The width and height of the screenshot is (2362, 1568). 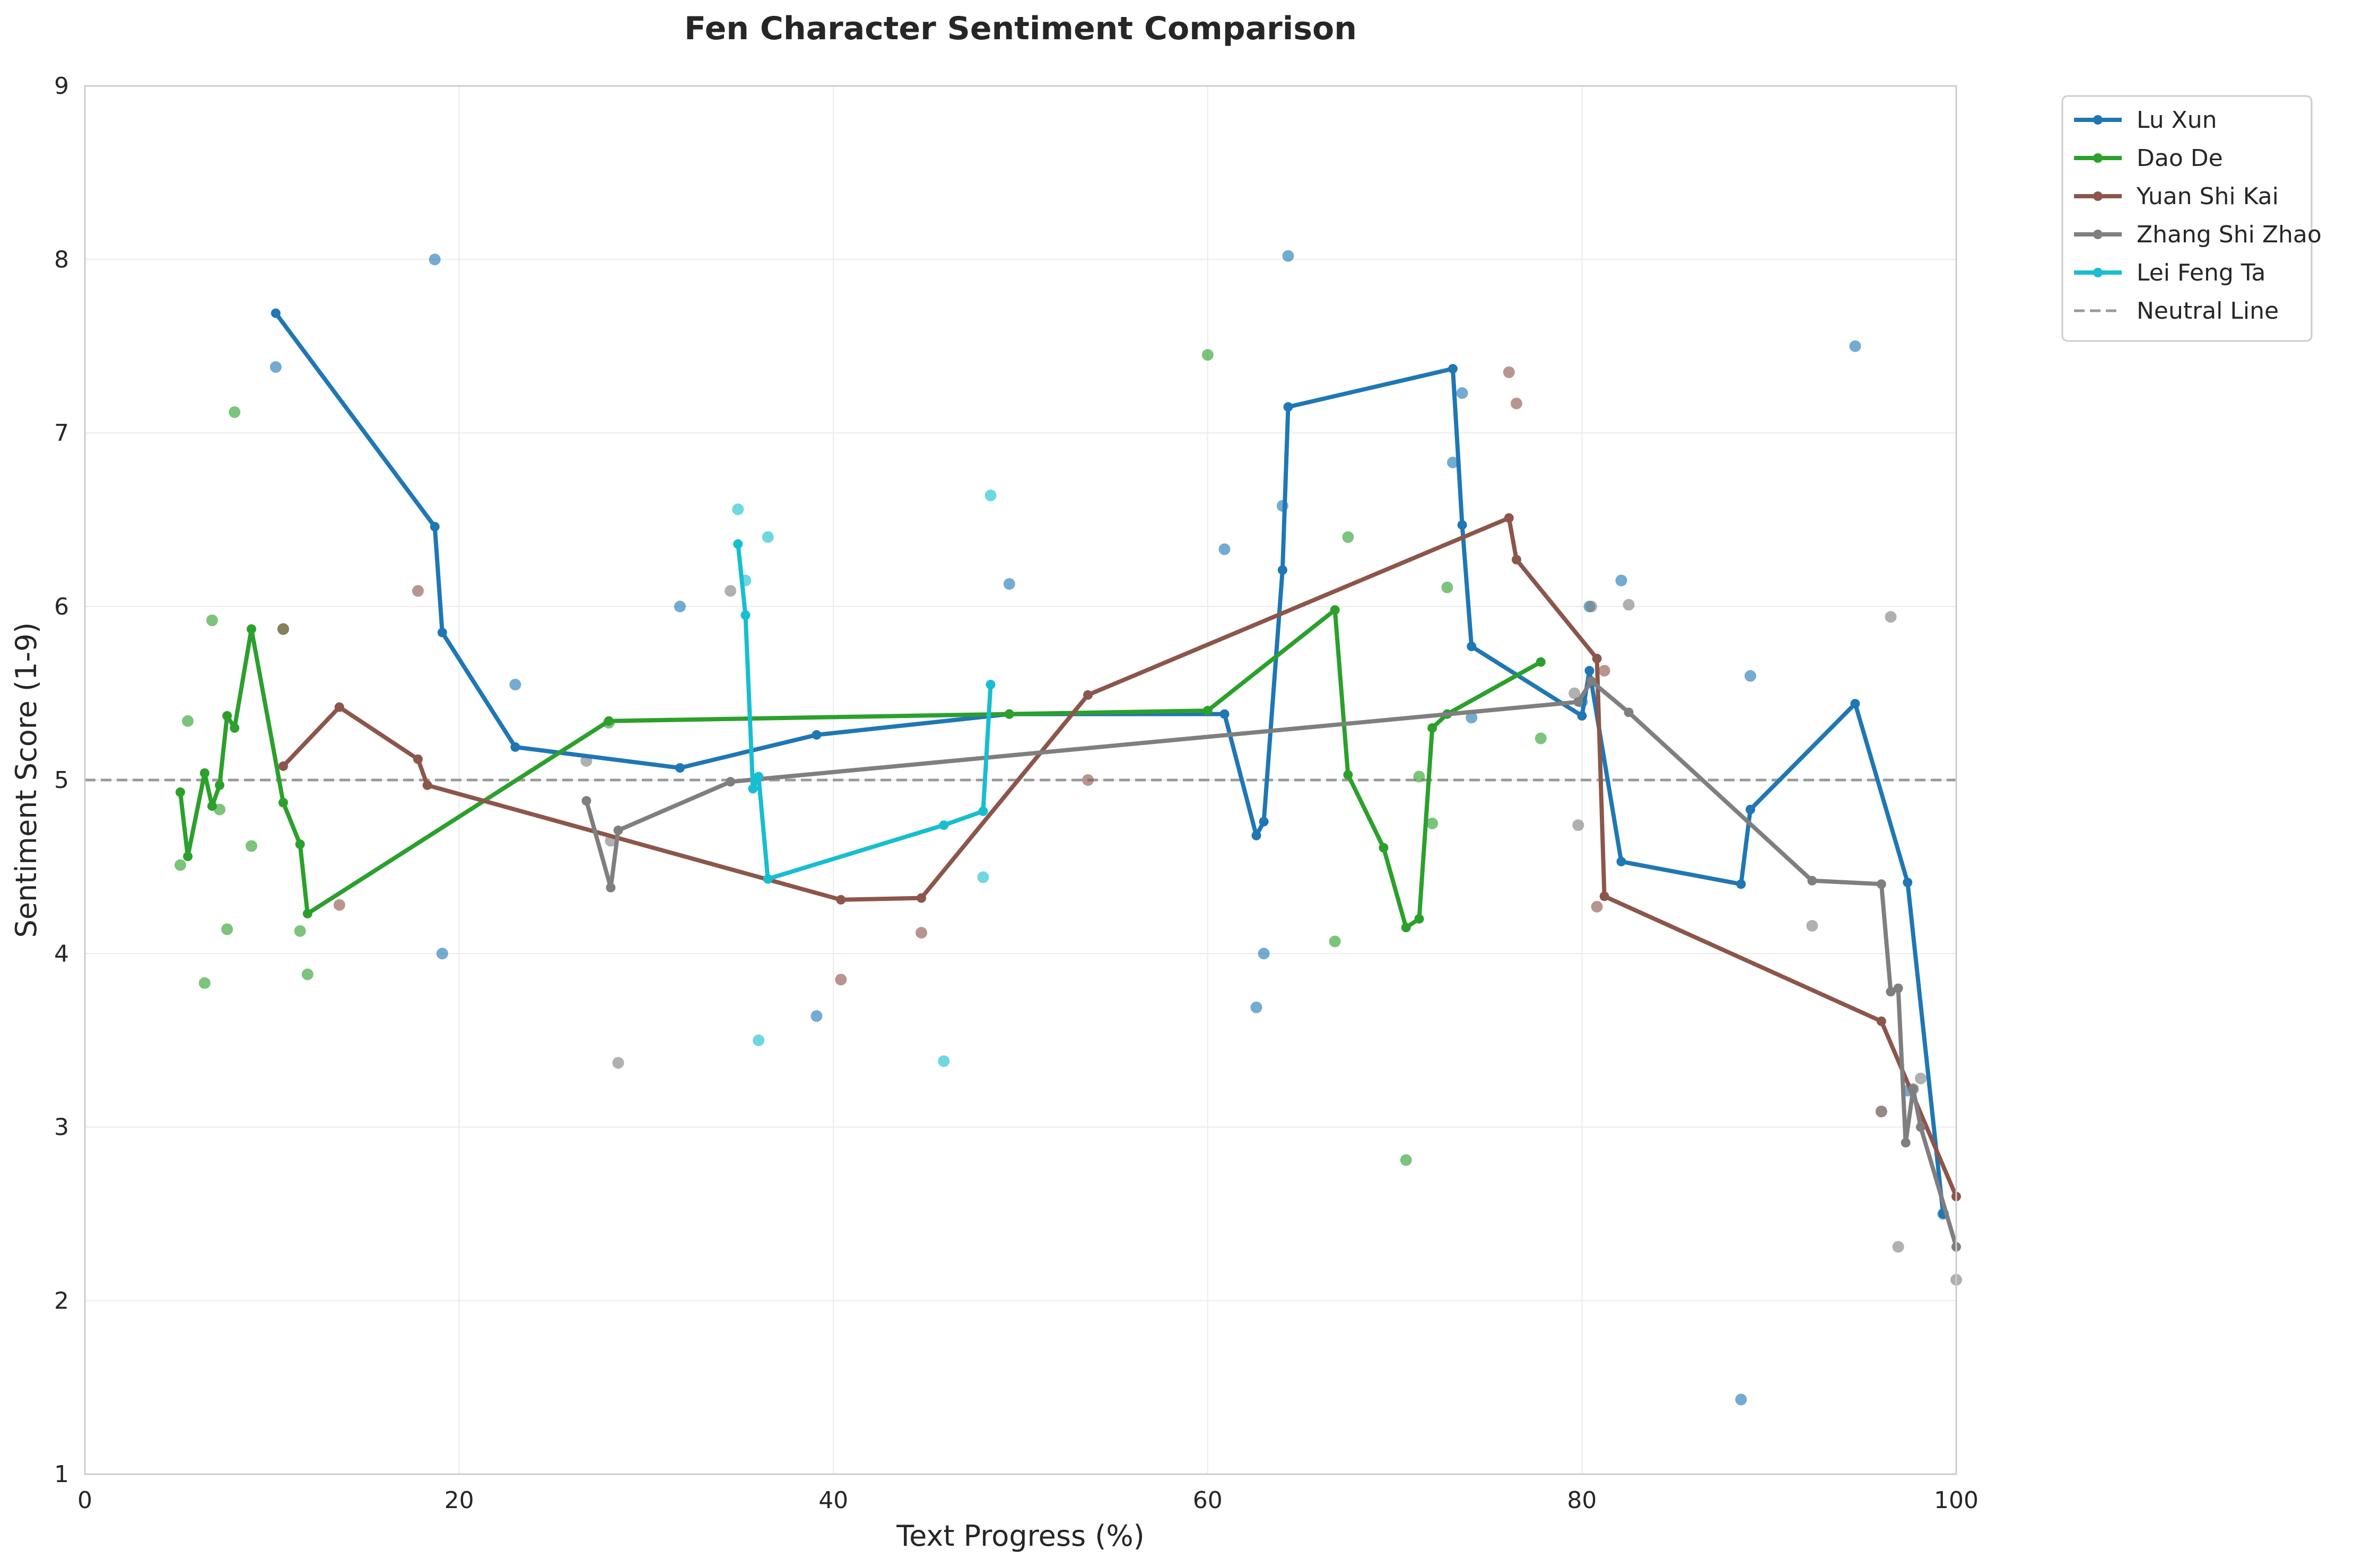 I want to click on legend-label: Yuan Shi Kai, so click(x=2207, y=196).